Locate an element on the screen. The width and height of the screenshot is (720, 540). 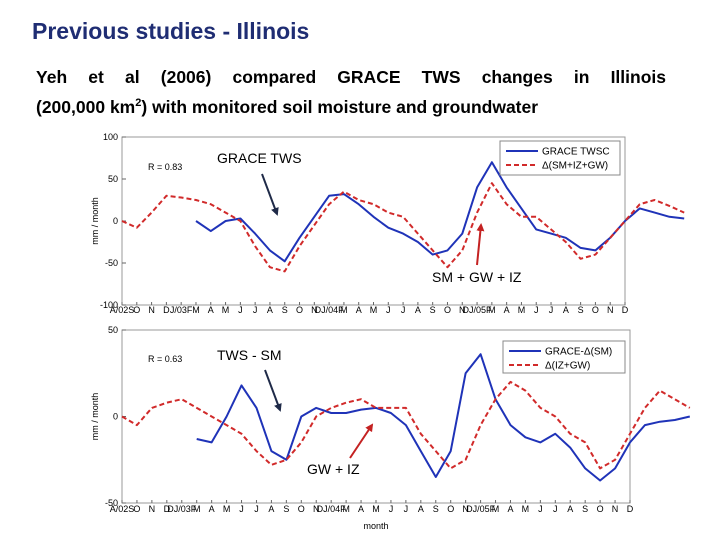
x-axis-label: month is located at coordinates (375, 526).